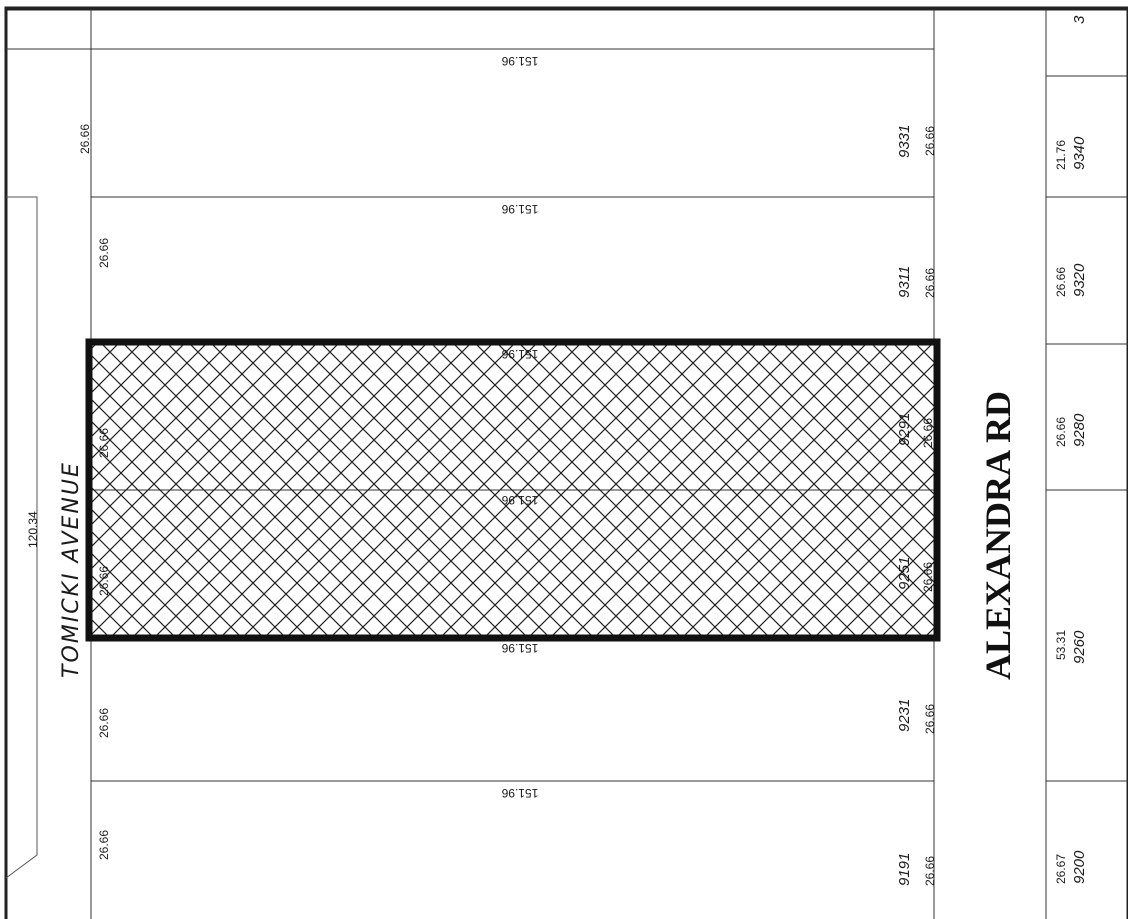  Describe the element at coordinates (904, 282) in the screenshot. I see `lot-number: 9311` at that location.